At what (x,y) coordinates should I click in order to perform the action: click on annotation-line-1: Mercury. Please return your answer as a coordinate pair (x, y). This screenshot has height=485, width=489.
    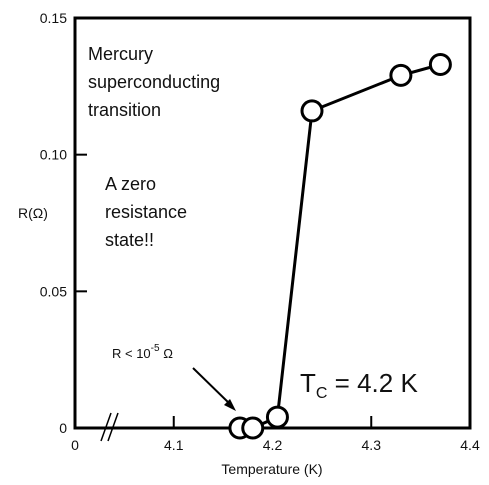
    Looking at the image, I should click on (120, 54).